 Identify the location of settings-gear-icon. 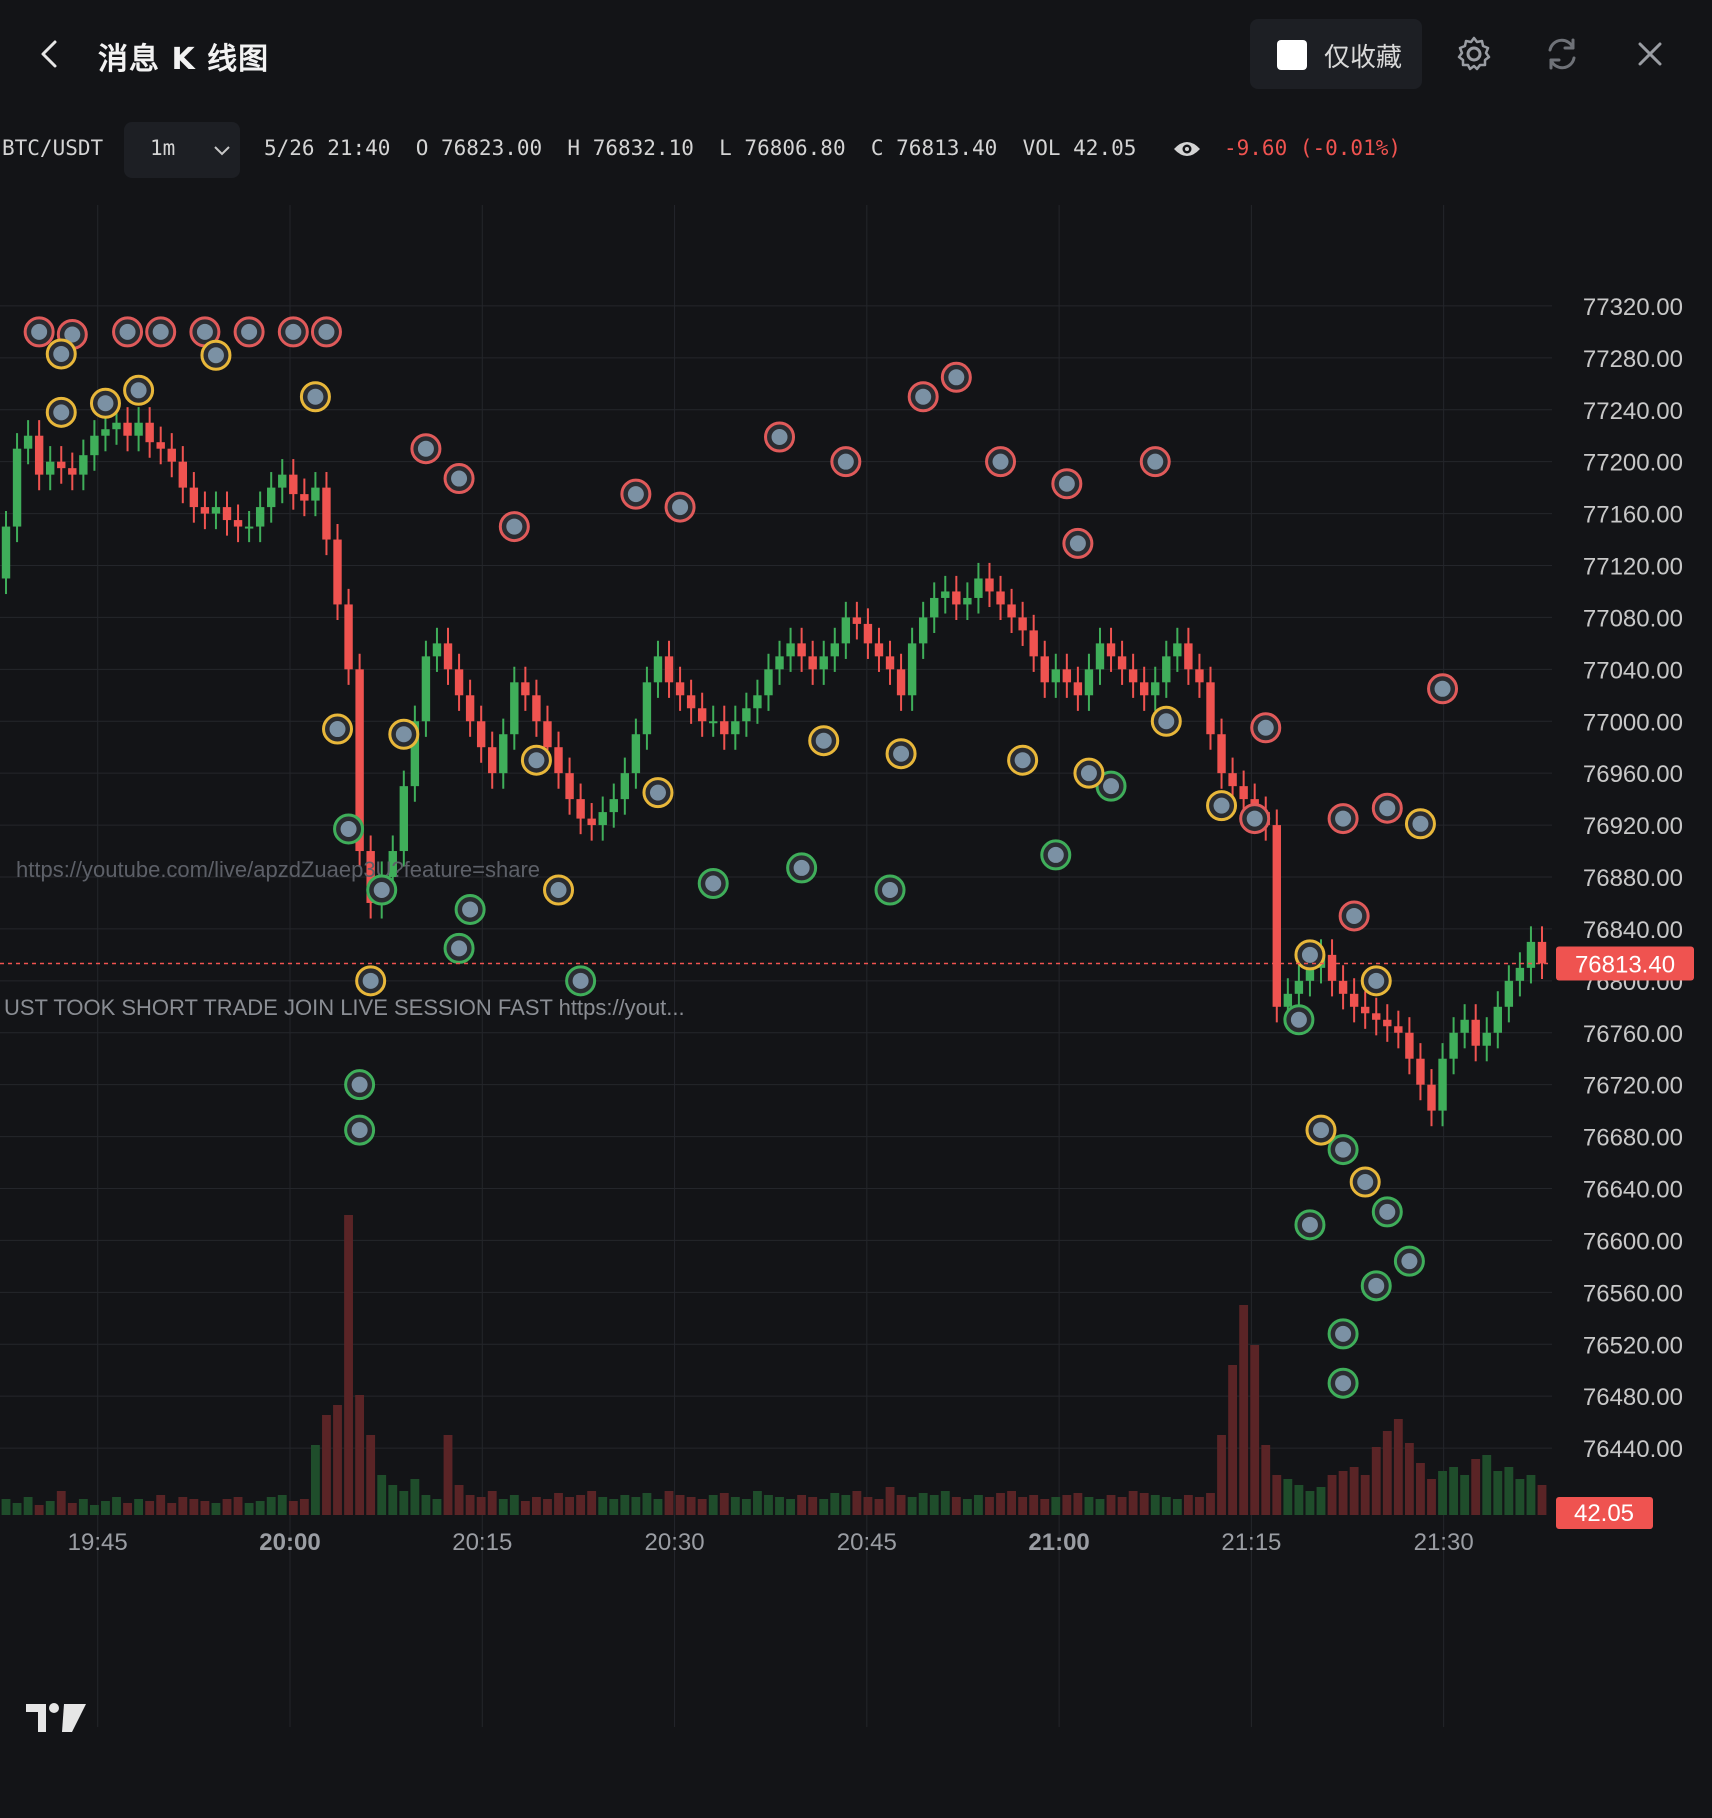
(1474, 54).